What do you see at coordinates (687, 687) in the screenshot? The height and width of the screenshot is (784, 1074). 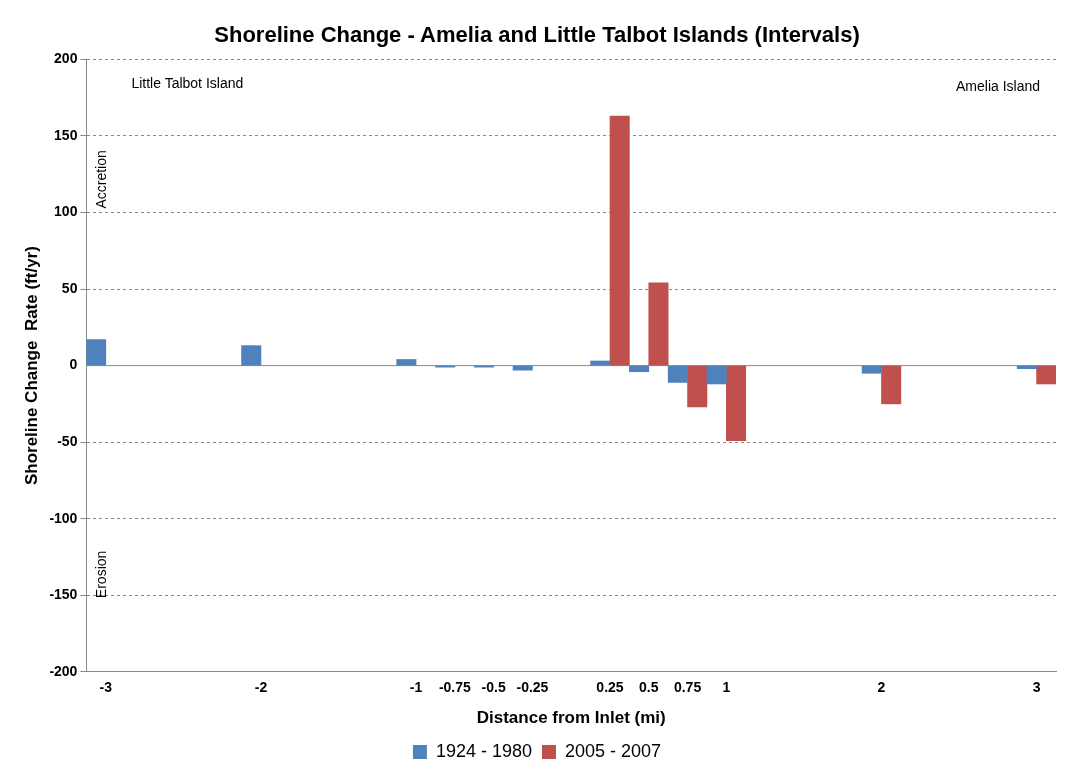 I see `x-tick-label: 0.75` at bounding box center [687, 687].